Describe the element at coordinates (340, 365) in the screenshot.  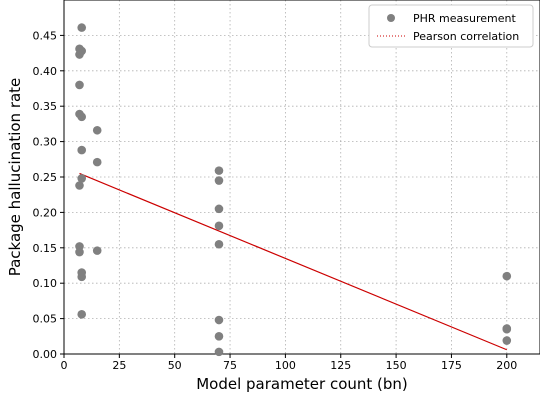
I see `x-tick-label: 125` at that location.